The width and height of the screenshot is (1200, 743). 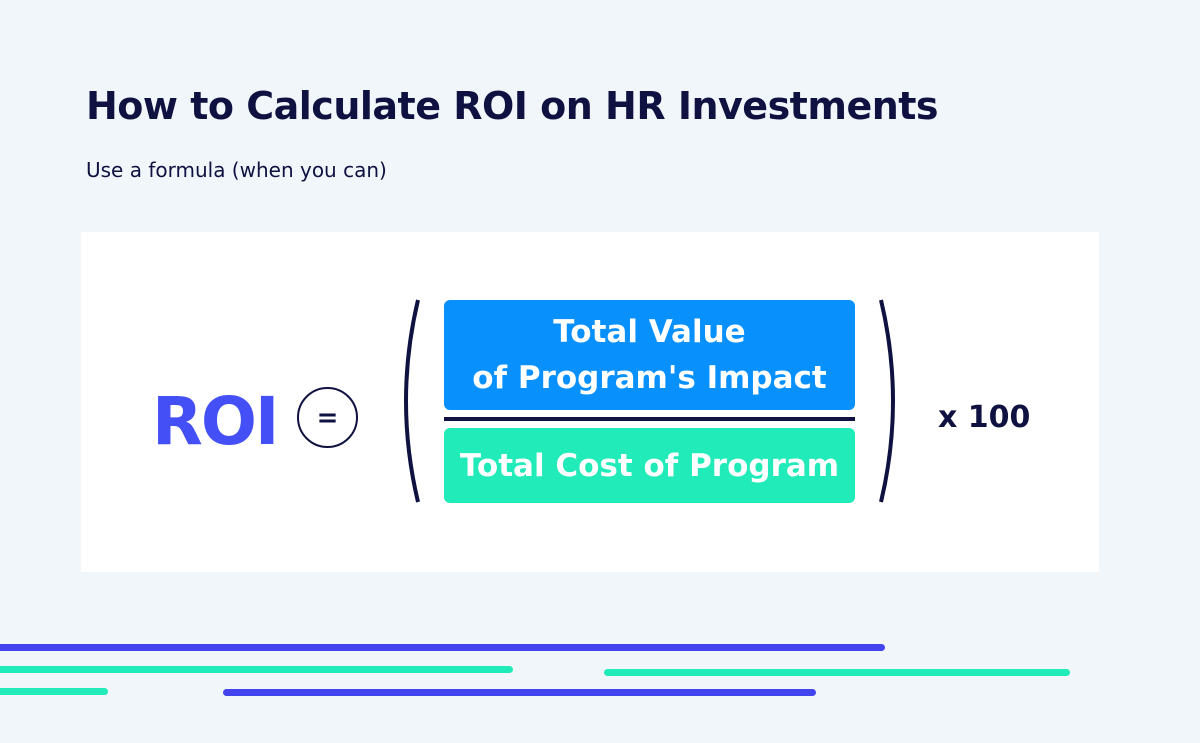 I want to click on denominator-box: Total Cost of Program, so click(x=649, y=465).